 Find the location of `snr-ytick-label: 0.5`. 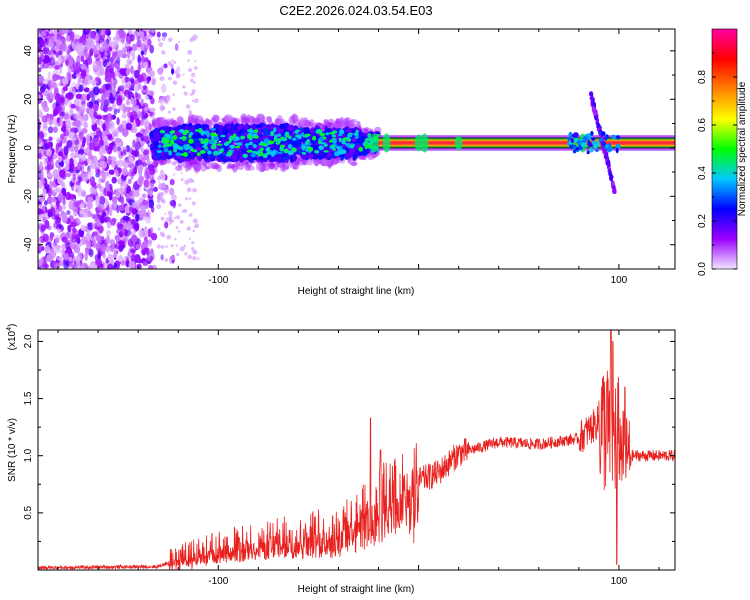

snr-ytick-label: 0.5 is located at coordinates (28, 512).